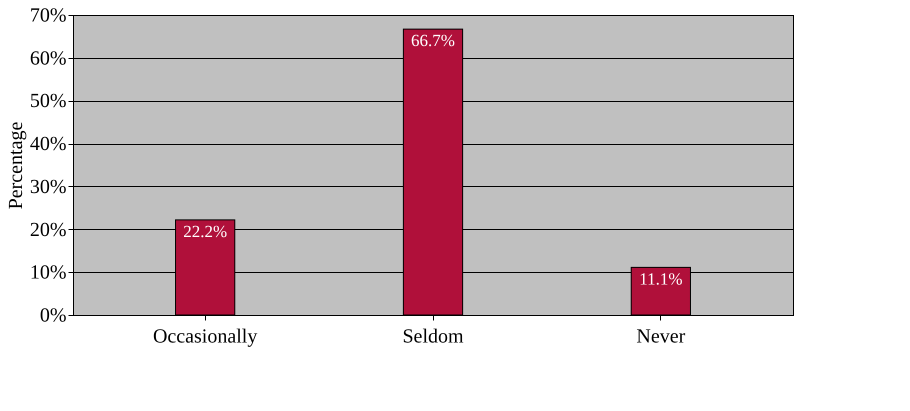 The width and height of the screenshot is (910, 411). Describe the element at coordinates (433, 337) in the screenshot. I see `x-tick-label: Seldom` at that location.